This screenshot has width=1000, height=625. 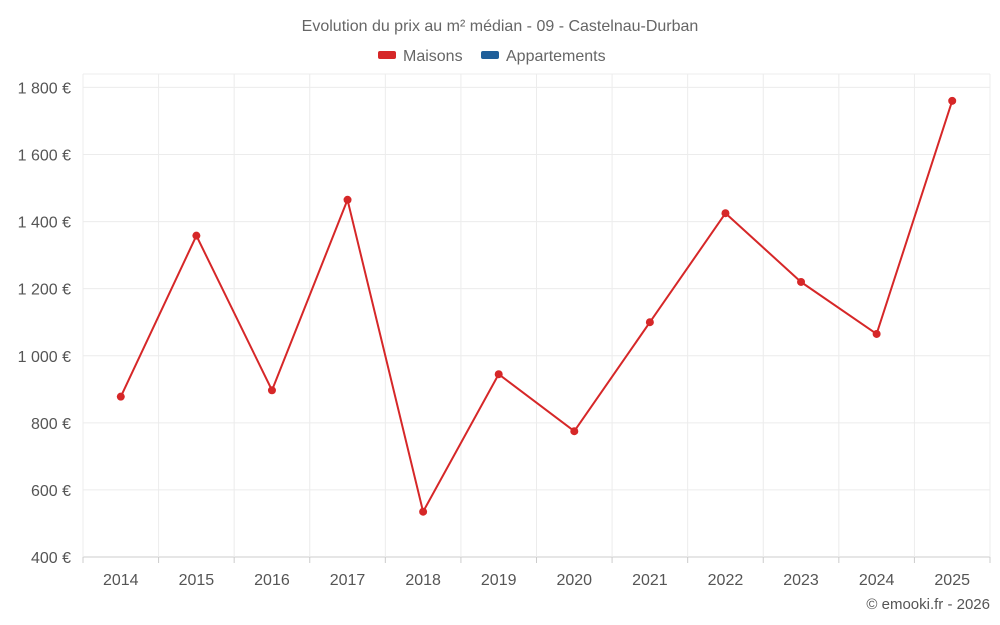 What do you see at coordinates (197, 580) in the screenshot?
I see `x-tick-label: 2015` at bounding box center [197, 580].